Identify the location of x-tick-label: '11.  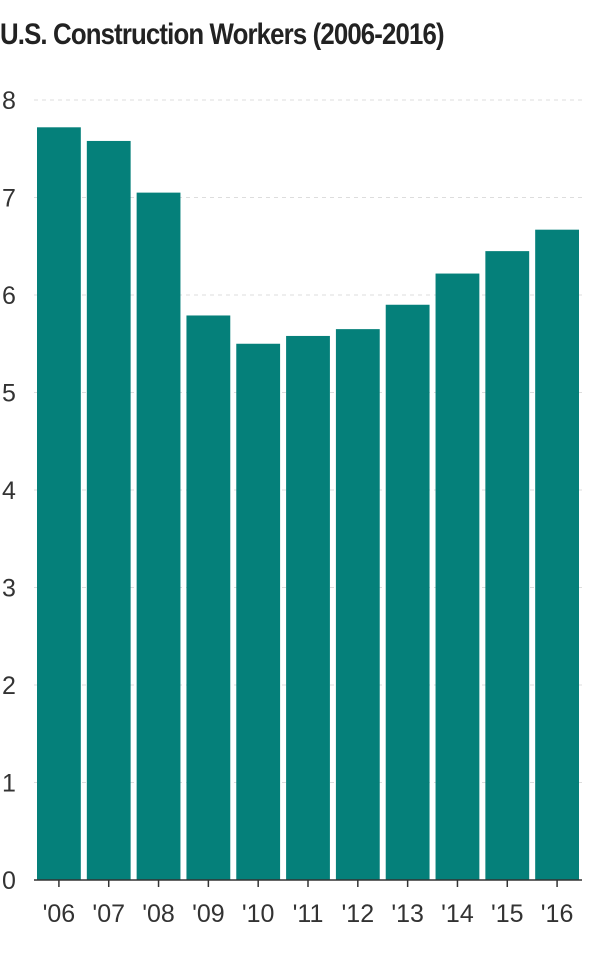
(308, 914).